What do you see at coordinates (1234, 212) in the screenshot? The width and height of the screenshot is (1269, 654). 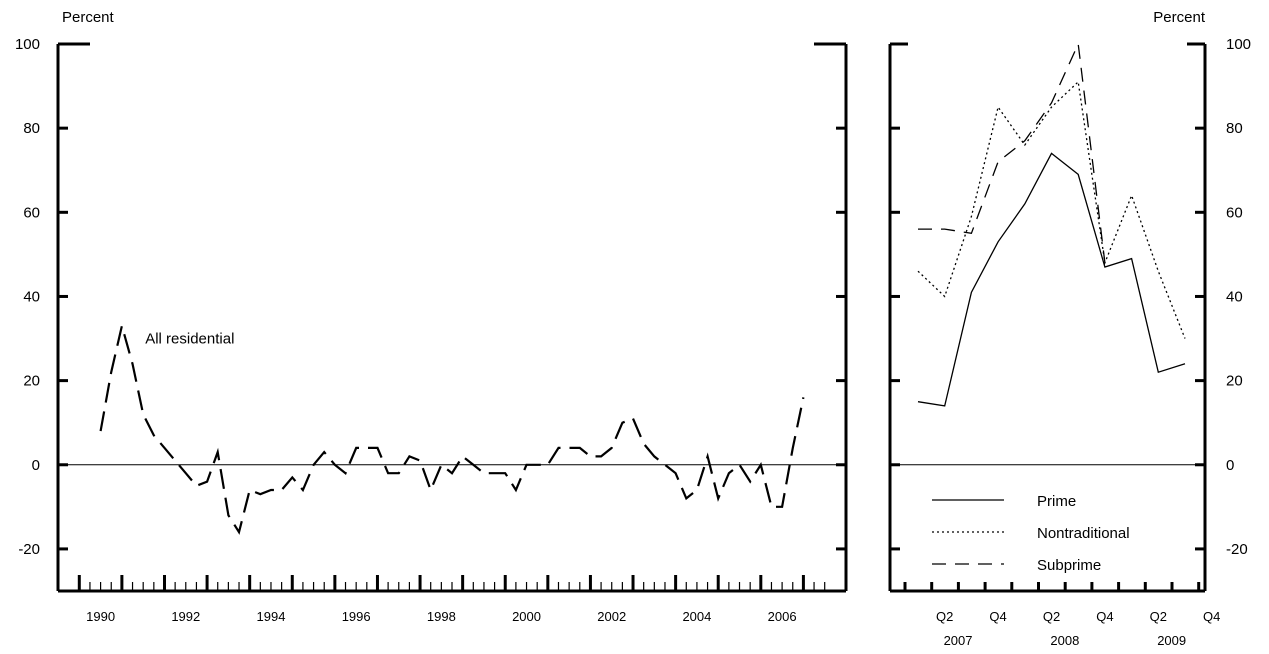 I see `right-ytick-label: 60` at bounding box center [1234, 212].